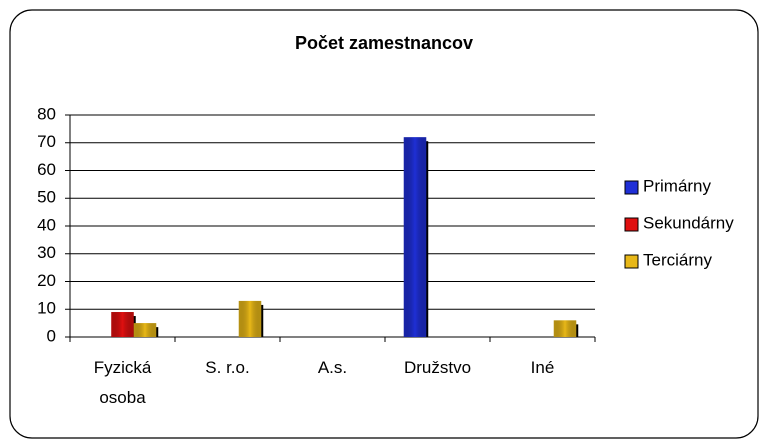 The image size is (768, 441). Describe the element at coordinates (384, 43) in the screenshot. I see `chart-title: Počet zamestnancov` at that location.